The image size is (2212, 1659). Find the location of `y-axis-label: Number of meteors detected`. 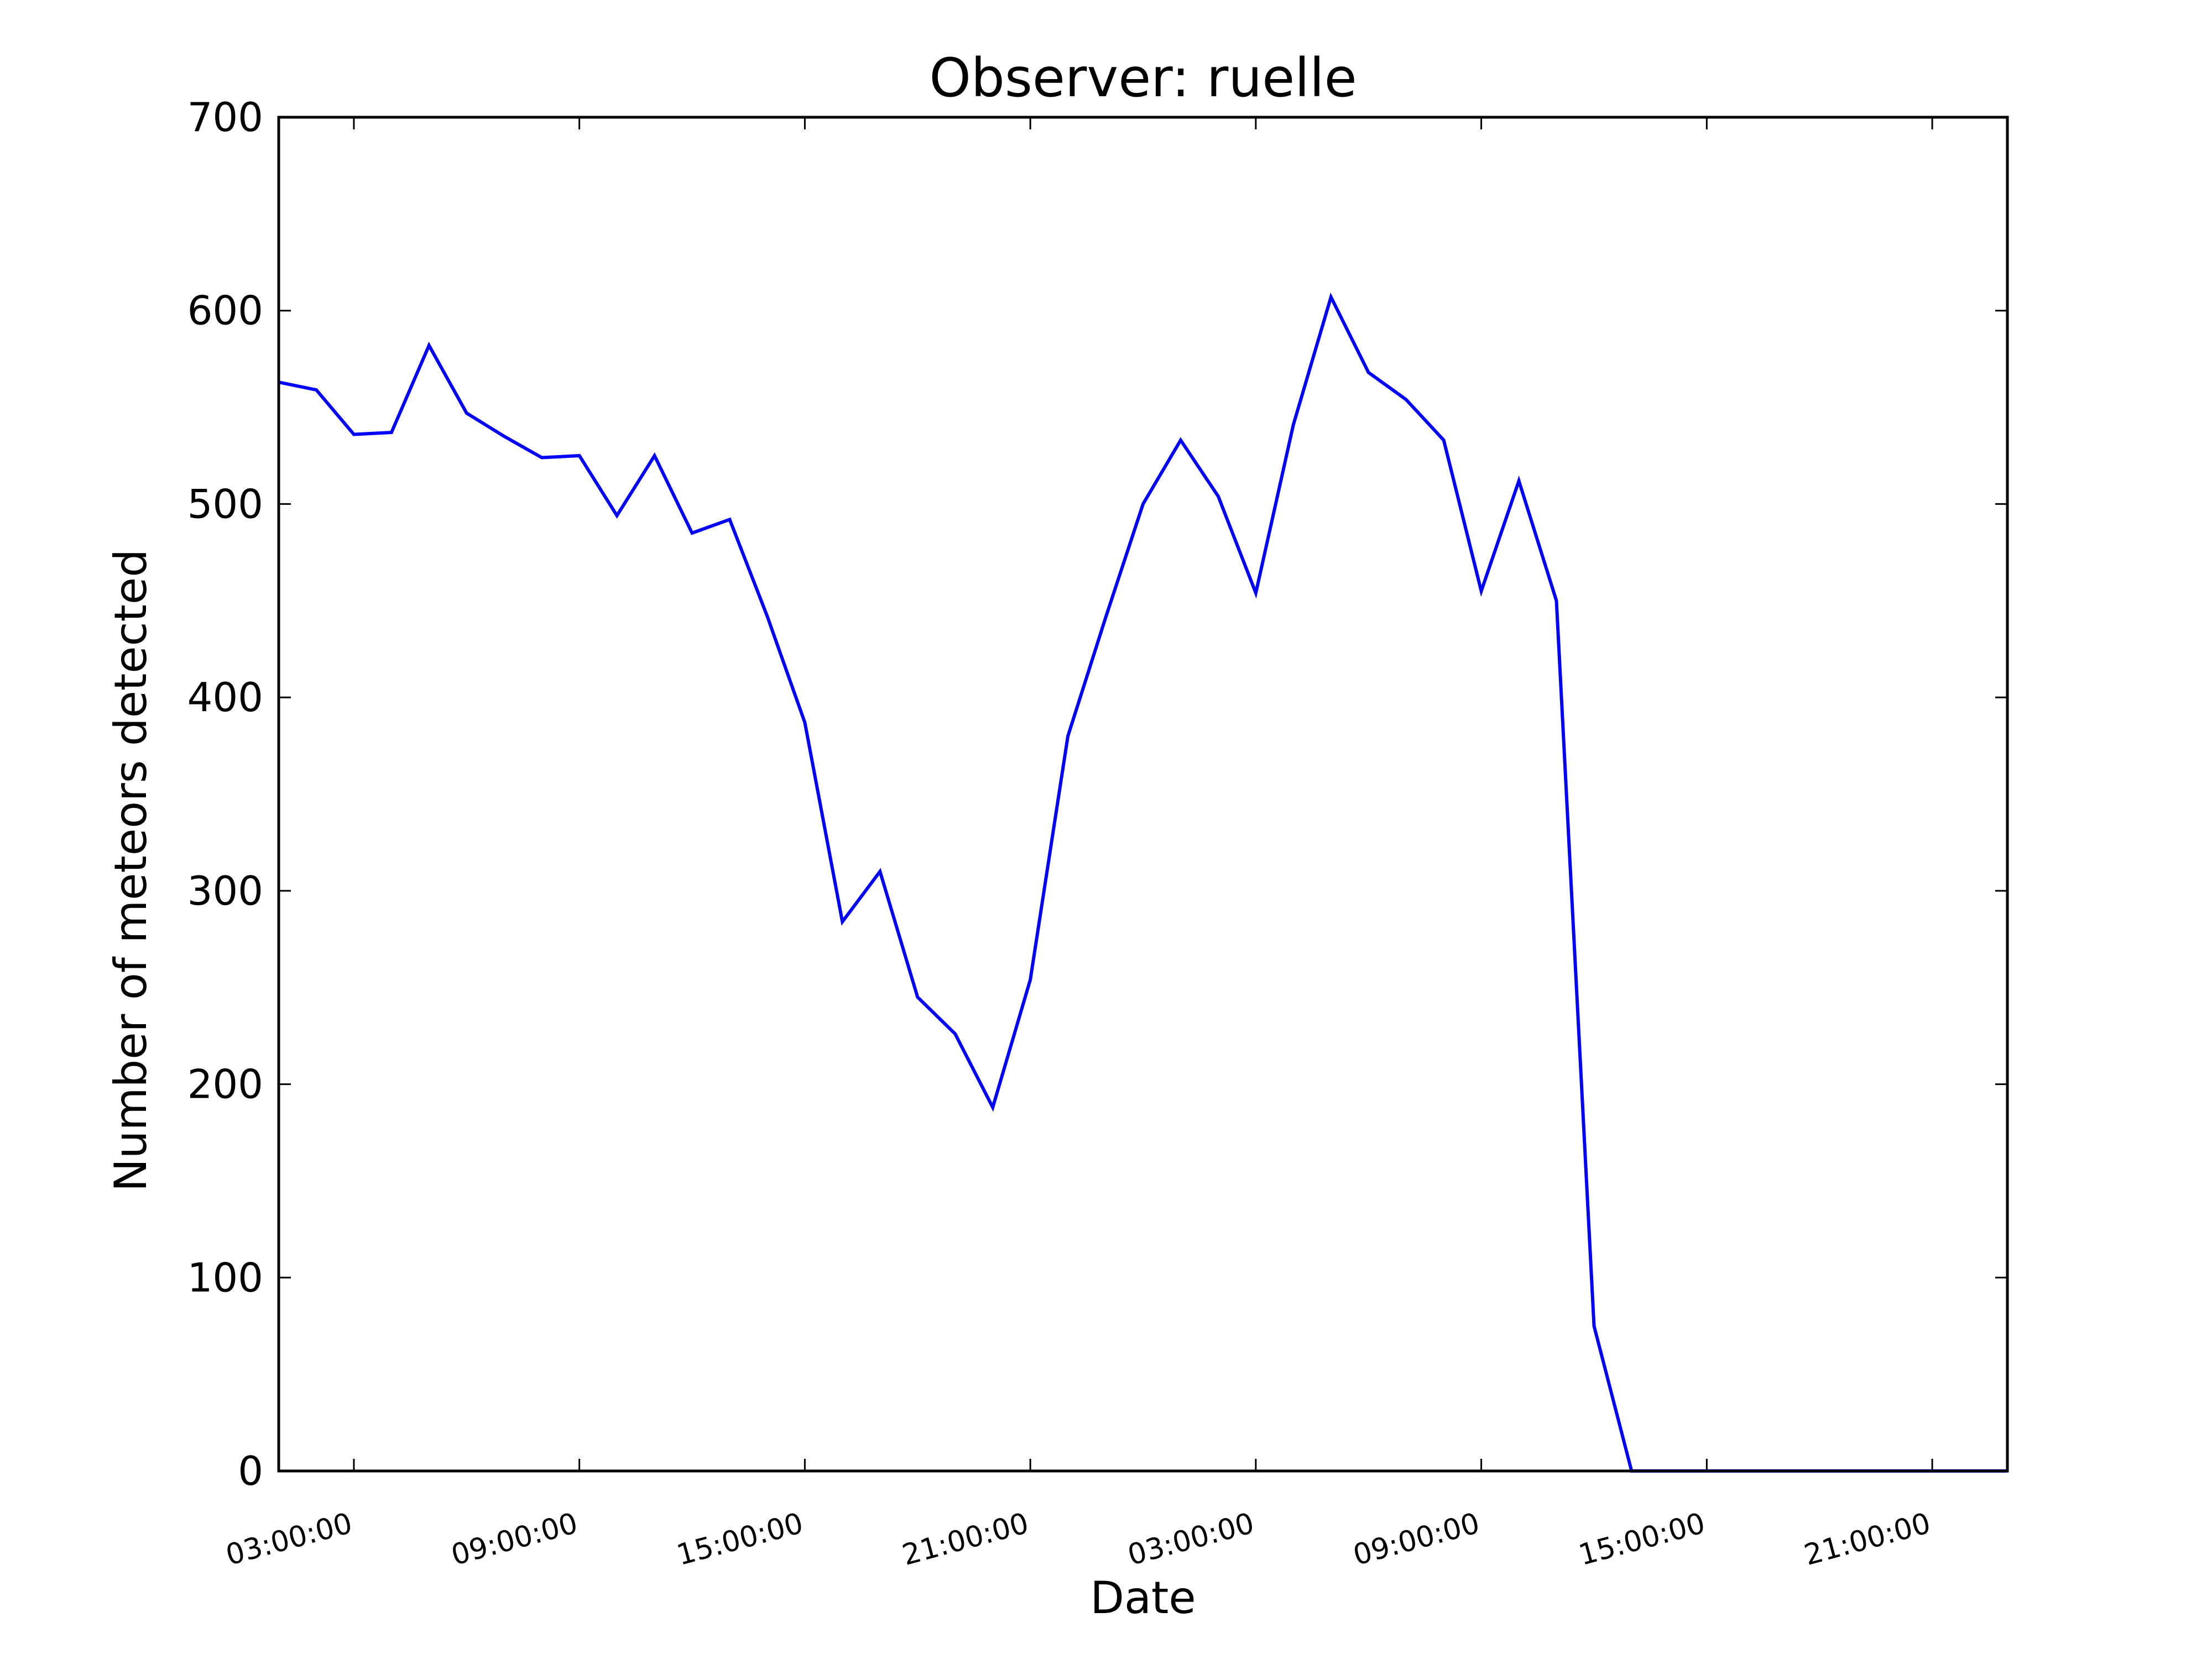

y-axis-label: Number of meteors detected is located at coordinates (130, 871).